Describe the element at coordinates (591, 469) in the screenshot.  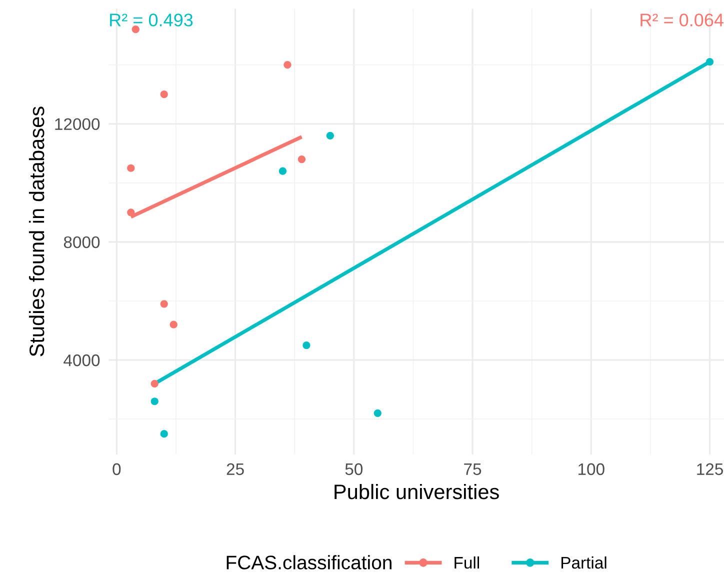
I see `x-tick-label: 100` at that location.